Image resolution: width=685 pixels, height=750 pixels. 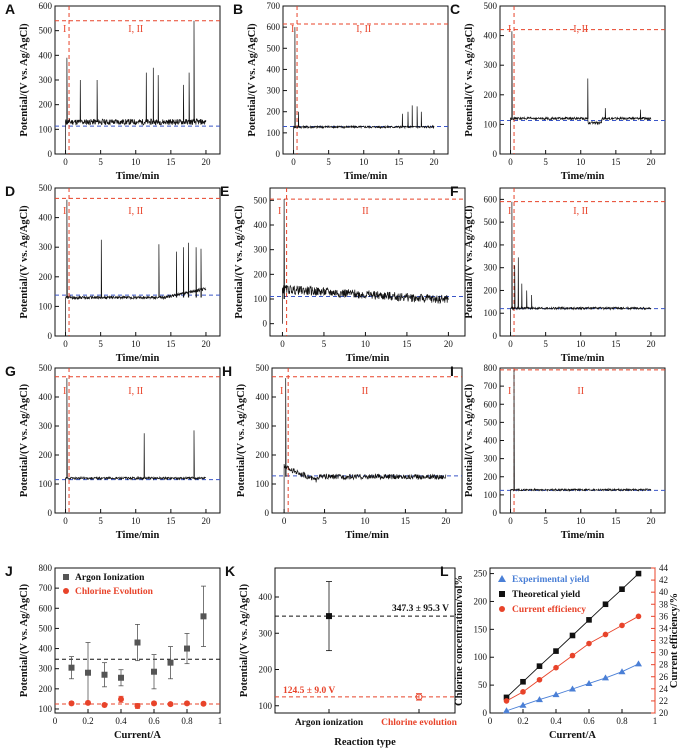 What do you see at coordinates (664, 568) in the screenshot?
I see `y2-tick-label: 44` at bounding box center [664, 568].